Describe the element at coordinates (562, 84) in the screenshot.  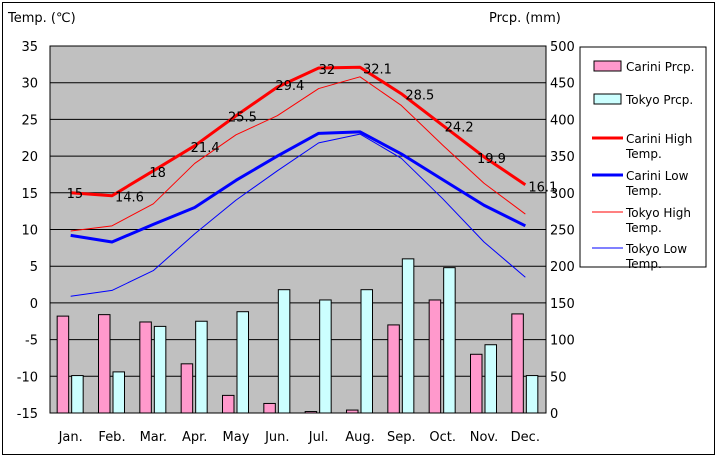
I see `y-right-tick-label: 450` at that location.